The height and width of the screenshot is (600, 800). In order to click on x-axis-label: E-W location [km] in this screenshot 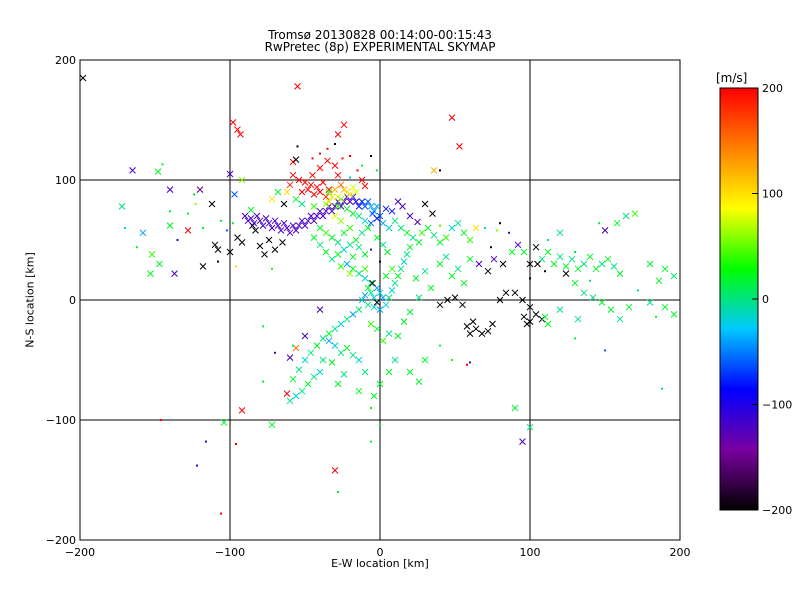, I will do `click(380, 563)`.